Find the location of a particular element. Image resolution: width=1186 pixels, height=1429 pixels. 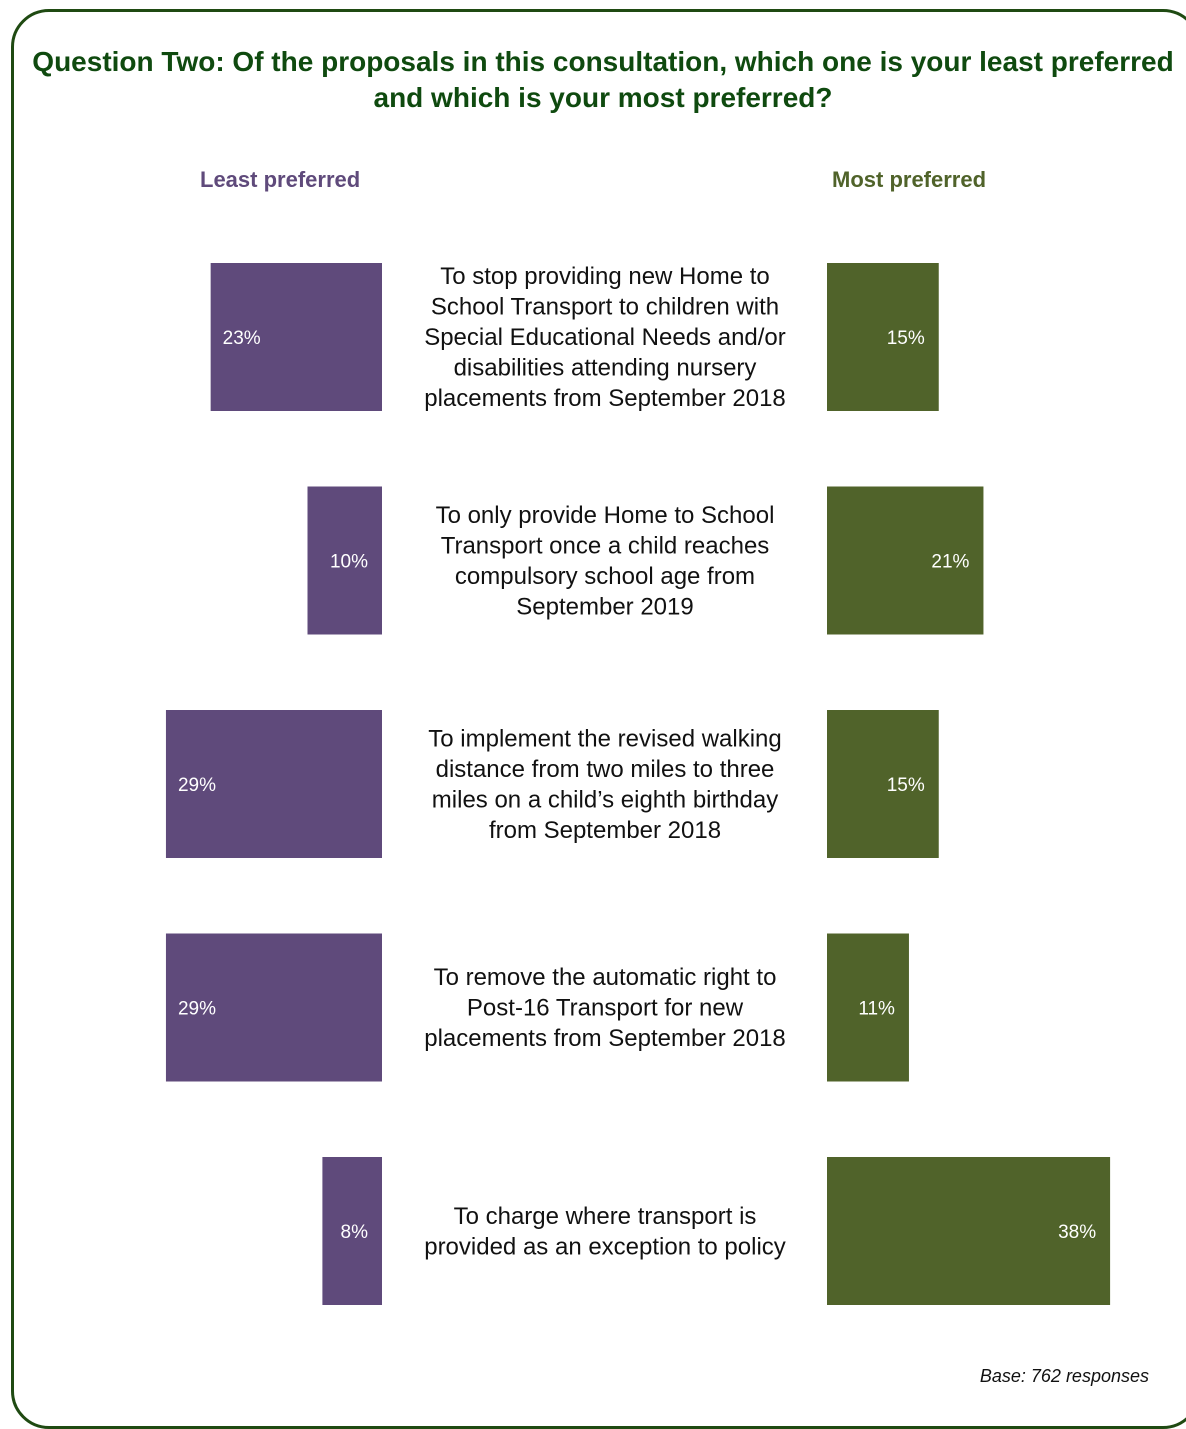

most-preferred-header: Most preferred is located at coordinates (909, 179).